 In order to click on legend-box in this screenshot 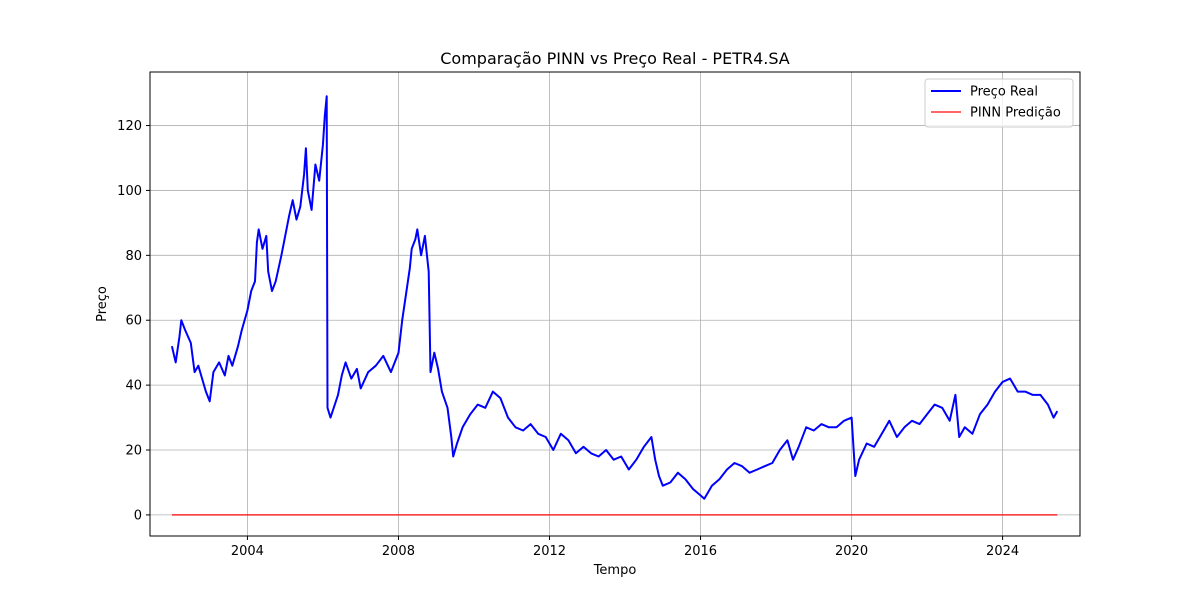, I will do `click(999, 103)`.